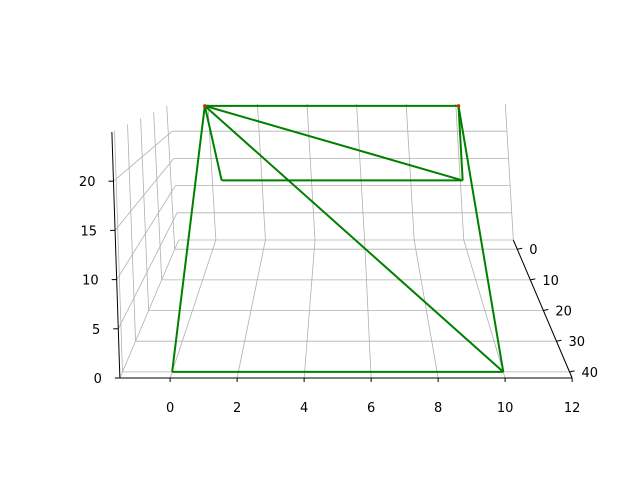  Describe the element at coordinates (237, 408) in the screenshot. I see `x-tick-label: 2` at that location.